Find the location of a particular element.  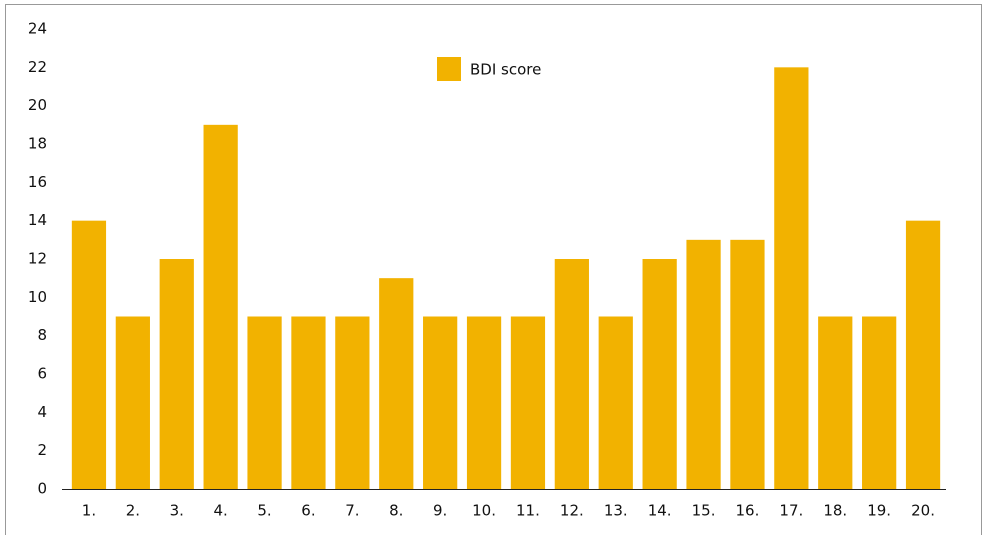

y-tick-label: 22 is located at coordinates (37, 67).